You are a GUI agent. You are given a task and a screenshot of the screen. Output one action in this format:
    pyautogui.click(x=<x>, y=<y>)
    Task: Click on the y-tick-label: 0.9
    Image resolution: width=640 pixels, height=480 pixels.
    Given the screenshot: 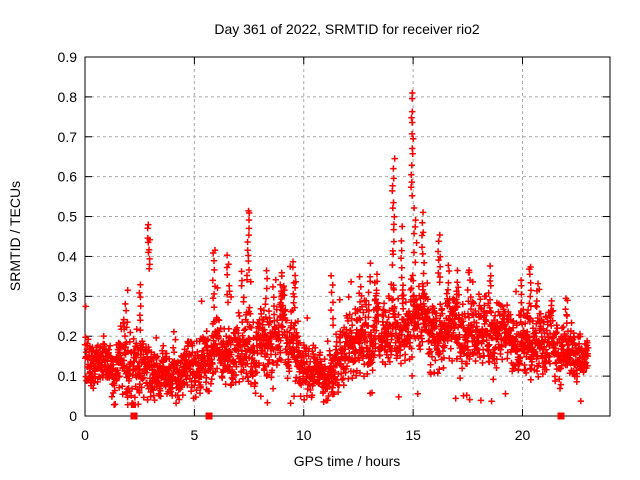 What is the action you would take?
    pyautogui.click(x=68, y=57)
    